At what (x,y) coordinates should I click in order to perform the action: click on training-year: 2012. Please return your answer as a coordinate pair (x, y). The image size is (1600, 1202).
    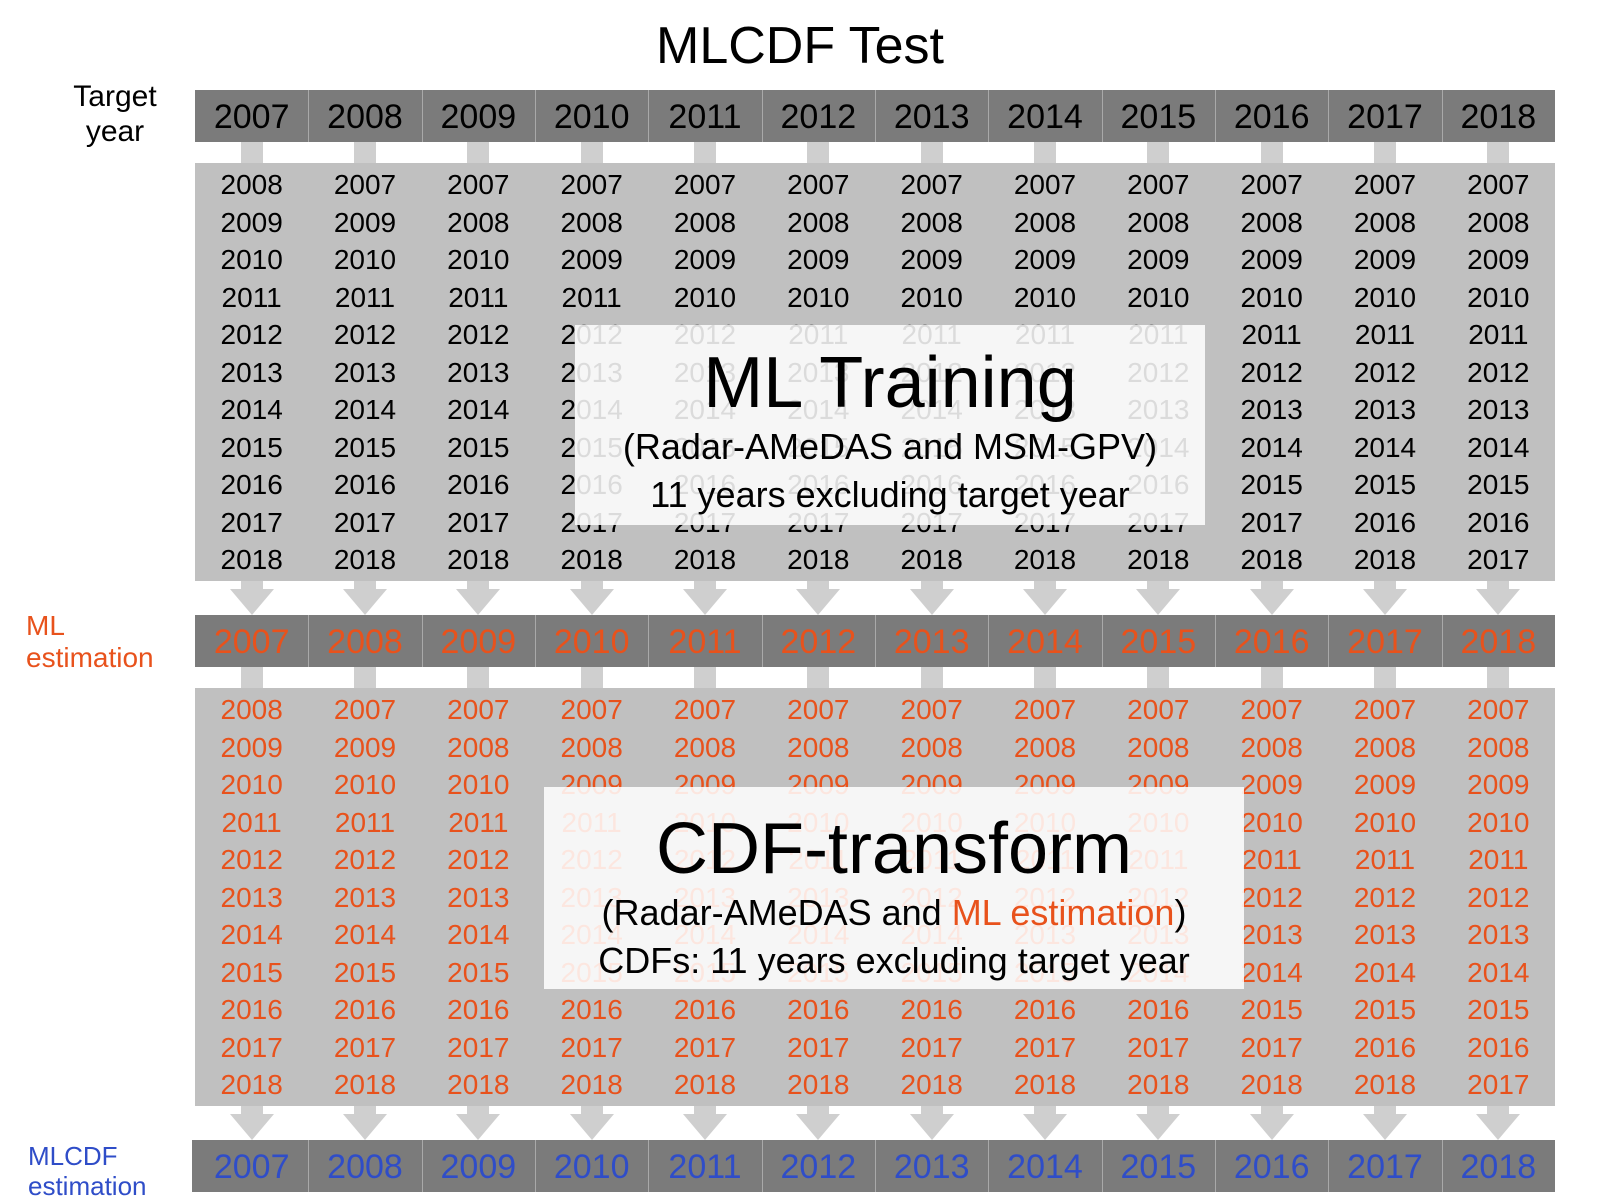
    Looking at the image, I should click on (1385, 372).